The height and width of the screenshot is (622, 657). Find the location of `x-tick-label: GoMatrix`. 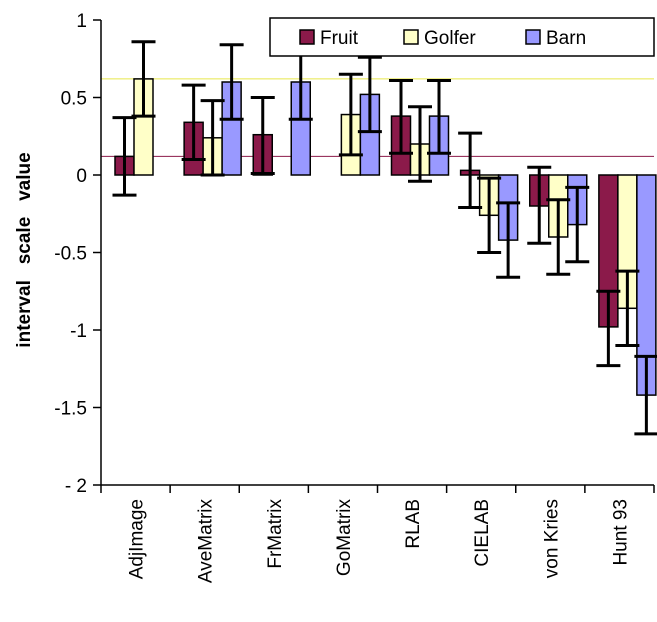

x-tick-label: GoMatrix is located at coordinates (344, 538).